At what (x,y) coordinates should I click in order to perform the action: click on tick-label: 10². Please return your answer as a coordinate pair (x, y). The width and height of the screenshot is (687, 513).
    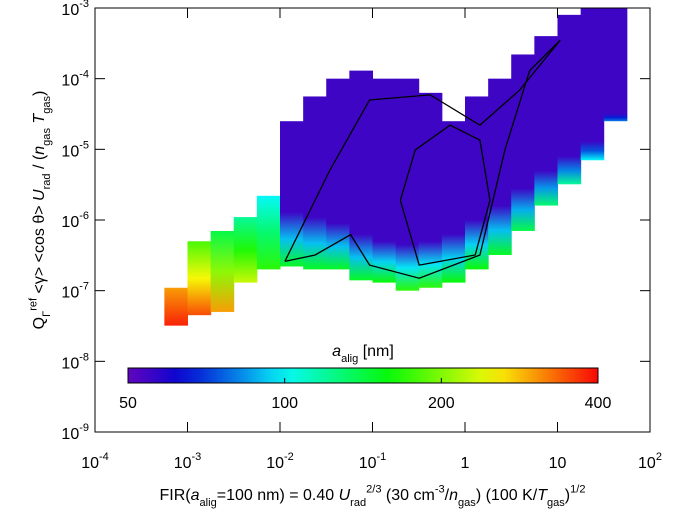
    Looking at the image, I should click on (650, 461).